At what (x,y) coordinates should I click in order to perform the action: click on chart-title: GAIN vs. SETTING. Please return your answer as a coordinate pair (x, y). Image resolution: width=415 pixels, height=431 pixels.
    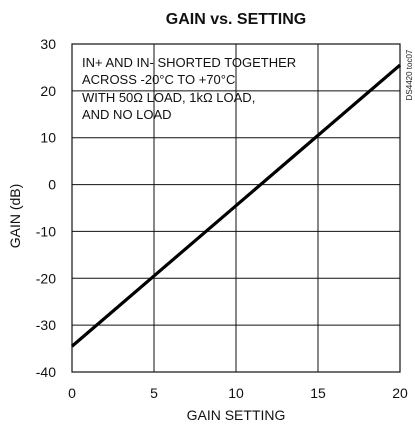
    Looking at the image, I should click on (236, 19).